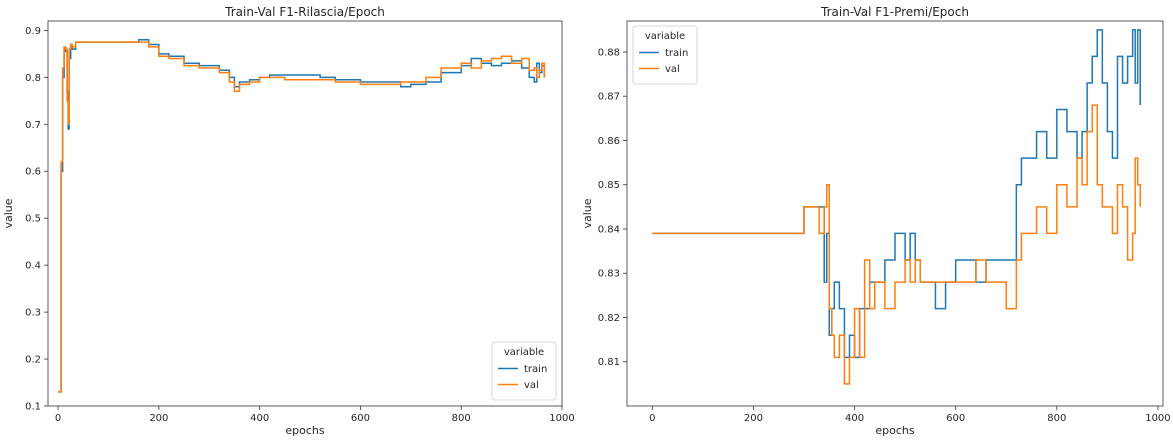 The width and height of the screenshot is (1173, 441). Describe the element at coordinates (33, 407) in the screenshot. I see `y-tick-label: 0.1` at that location.